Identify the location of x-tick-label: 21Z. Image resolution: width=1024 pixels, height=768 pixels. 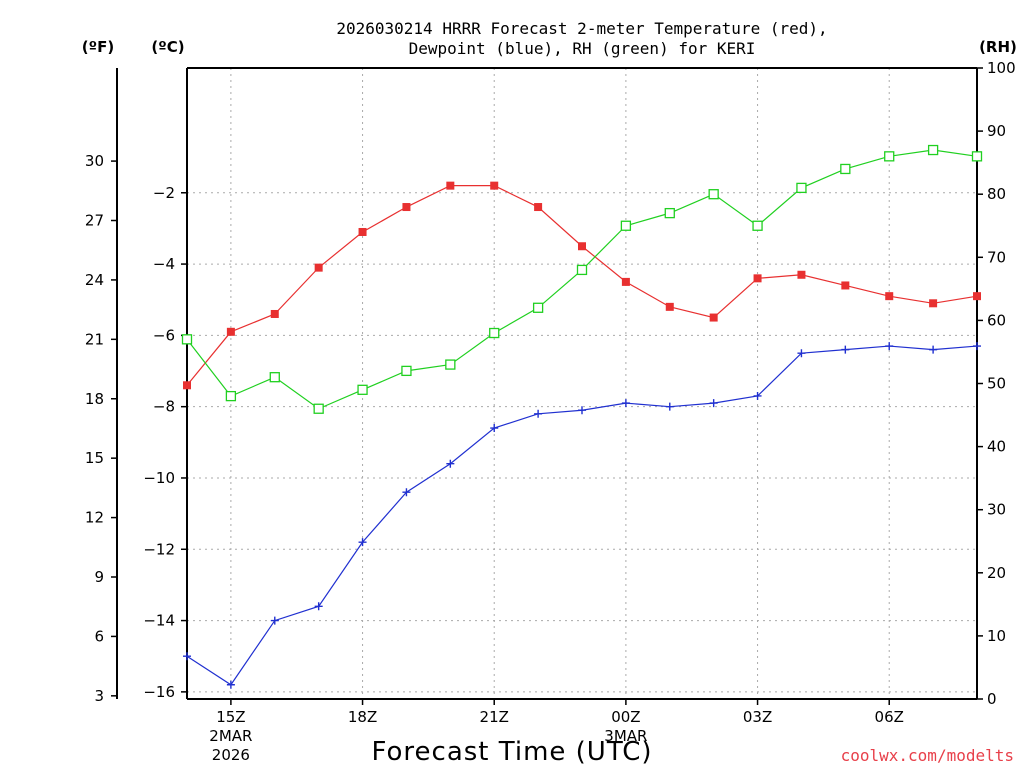
(494, 717).